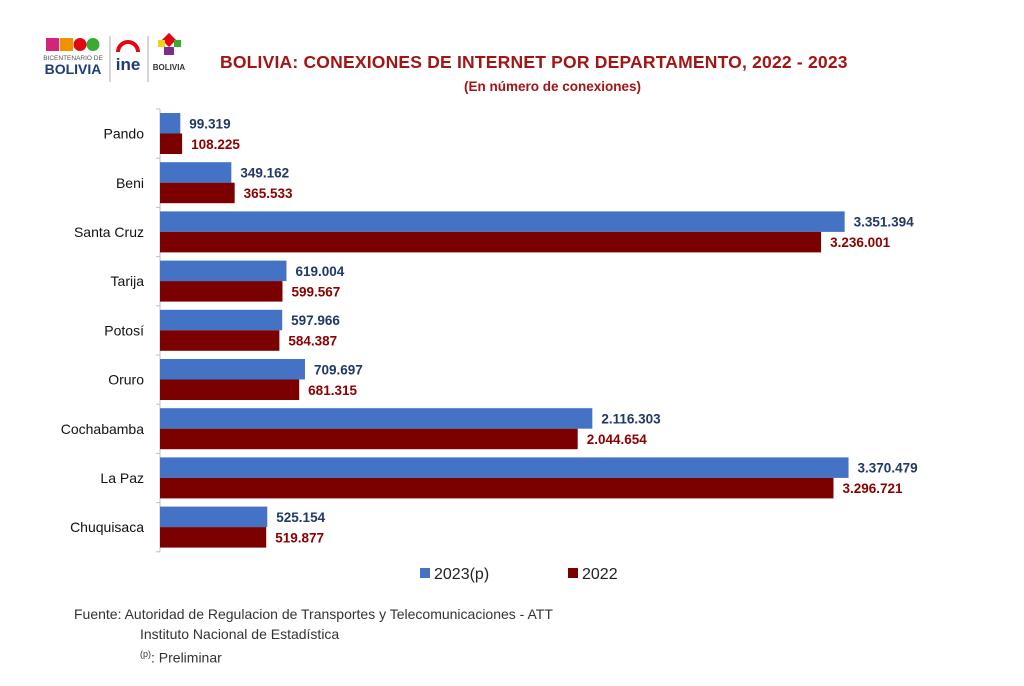 This screenshot has height=686, width=1024. What do you see at coordinates (215, 144) in the screenshot?
I see `data-label-pando-2022: 108.225` at bounding box center [215, 144].